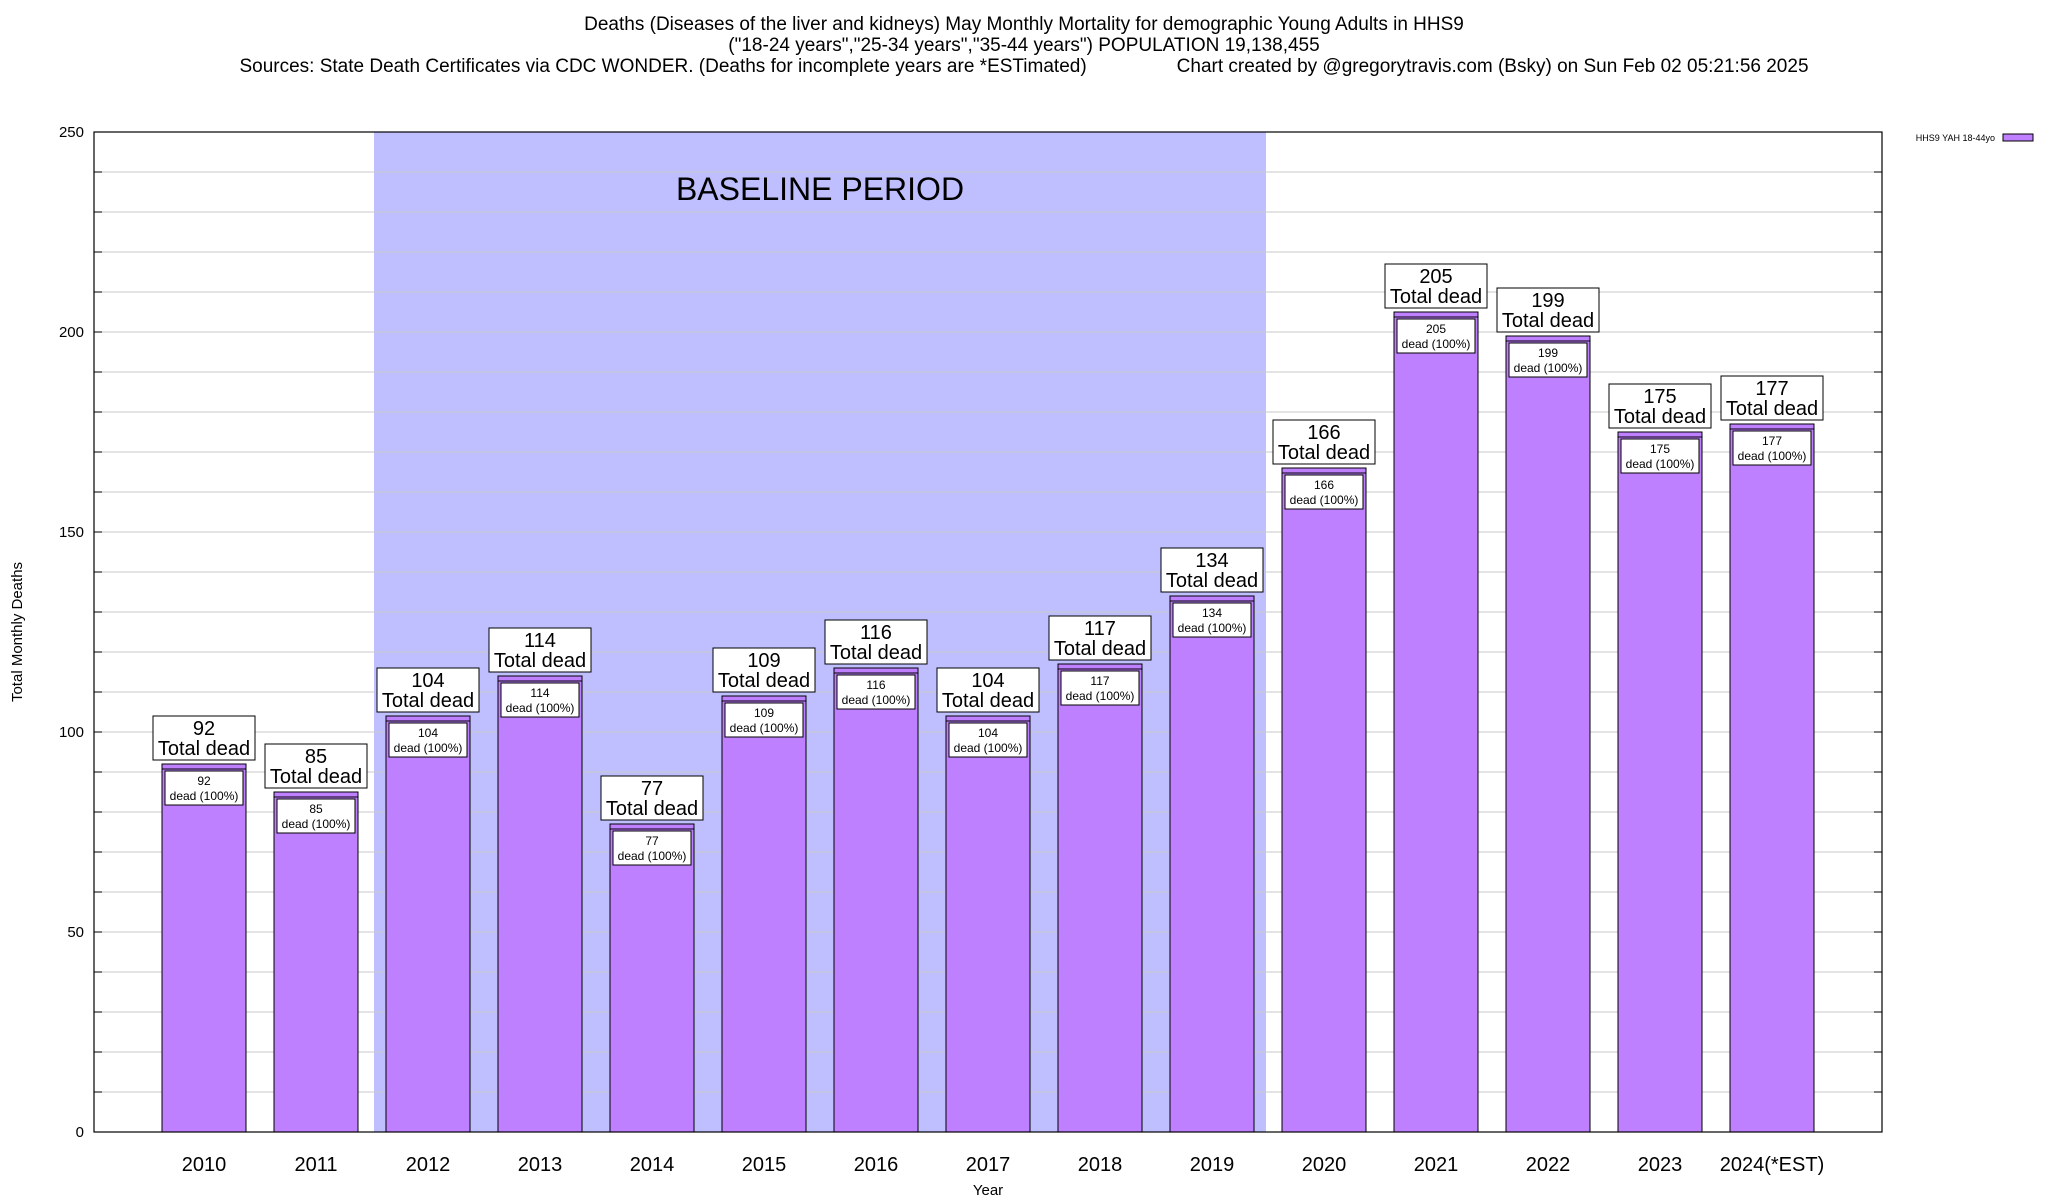 This screenshot has height=1200, width=2048. I want to click on y-tick-label: 250, so click(71, 132).